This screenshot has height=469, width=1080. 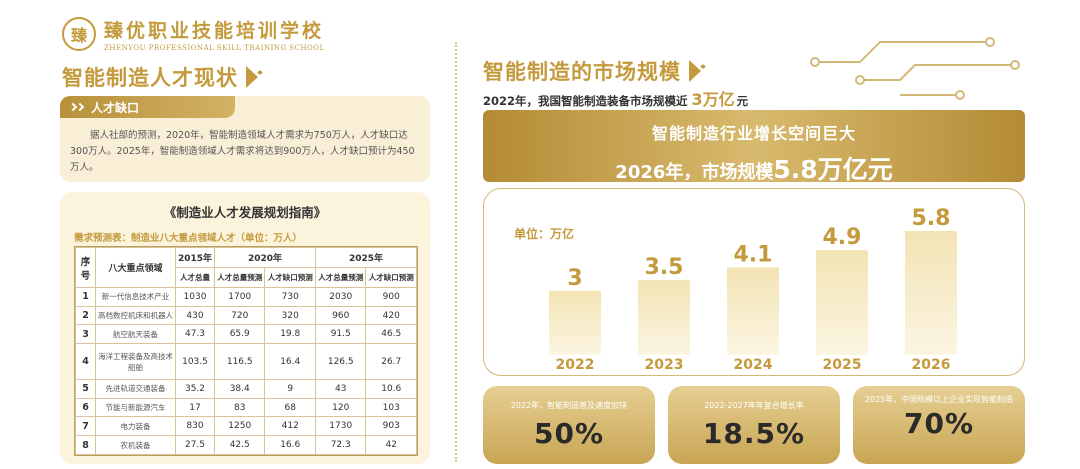 What do you see at coordinates (833, 169) in the screenshot?
I see `banner-line2-value: 5.8万亿元` at bounding box center [833, 169].